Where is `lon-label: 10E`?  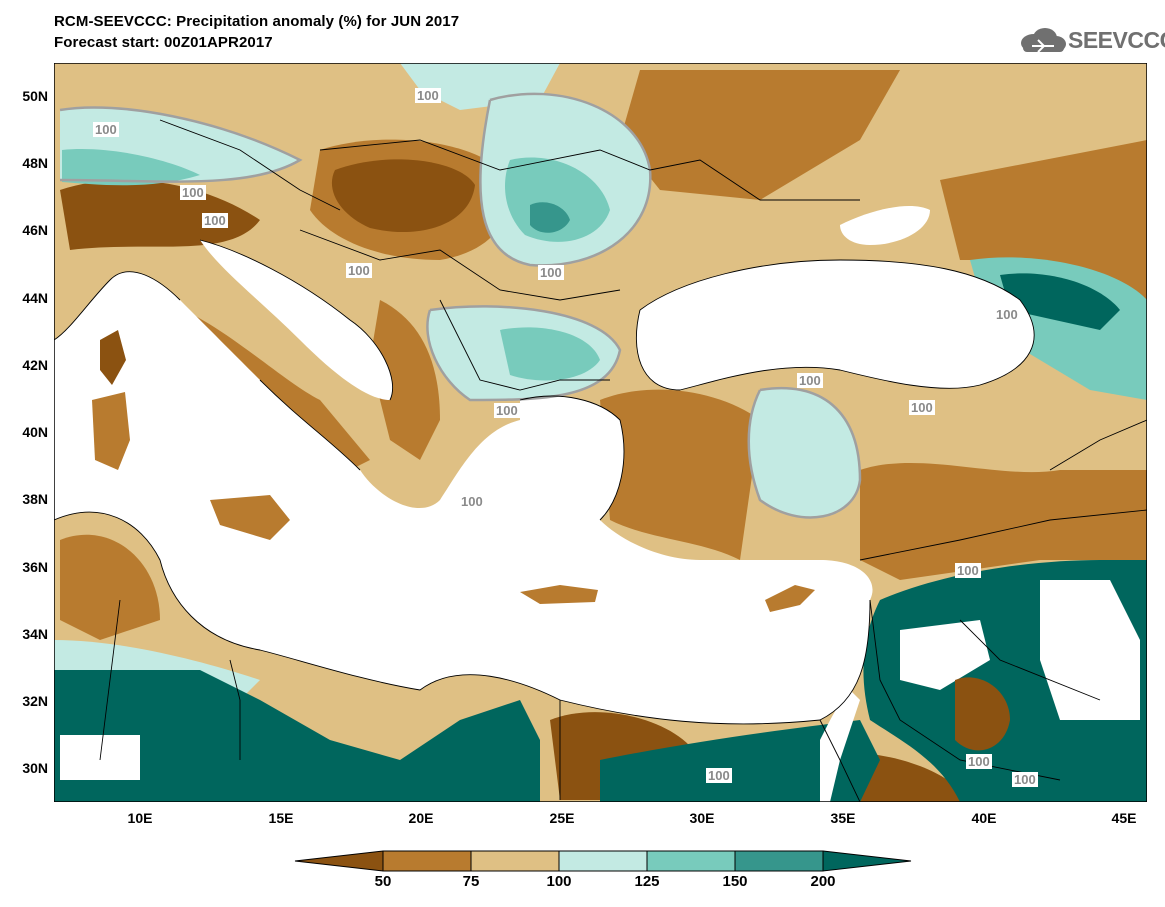 lon-label: 10E is located at coordinates (140, 818).